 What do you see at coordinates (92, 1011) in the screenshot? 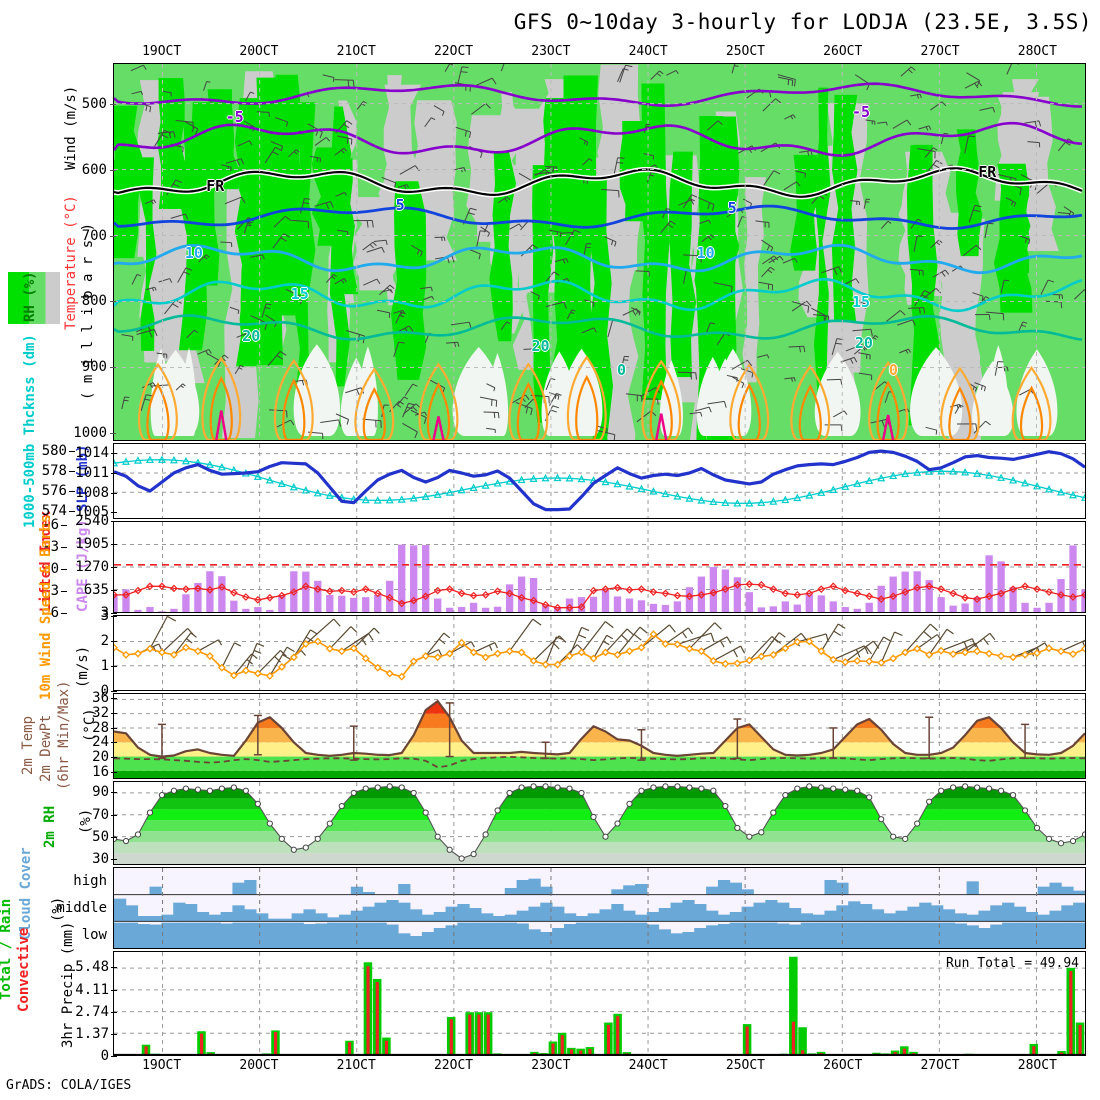
I see `axis-tick-label: 2.74` at bounding box center [92, 1011].